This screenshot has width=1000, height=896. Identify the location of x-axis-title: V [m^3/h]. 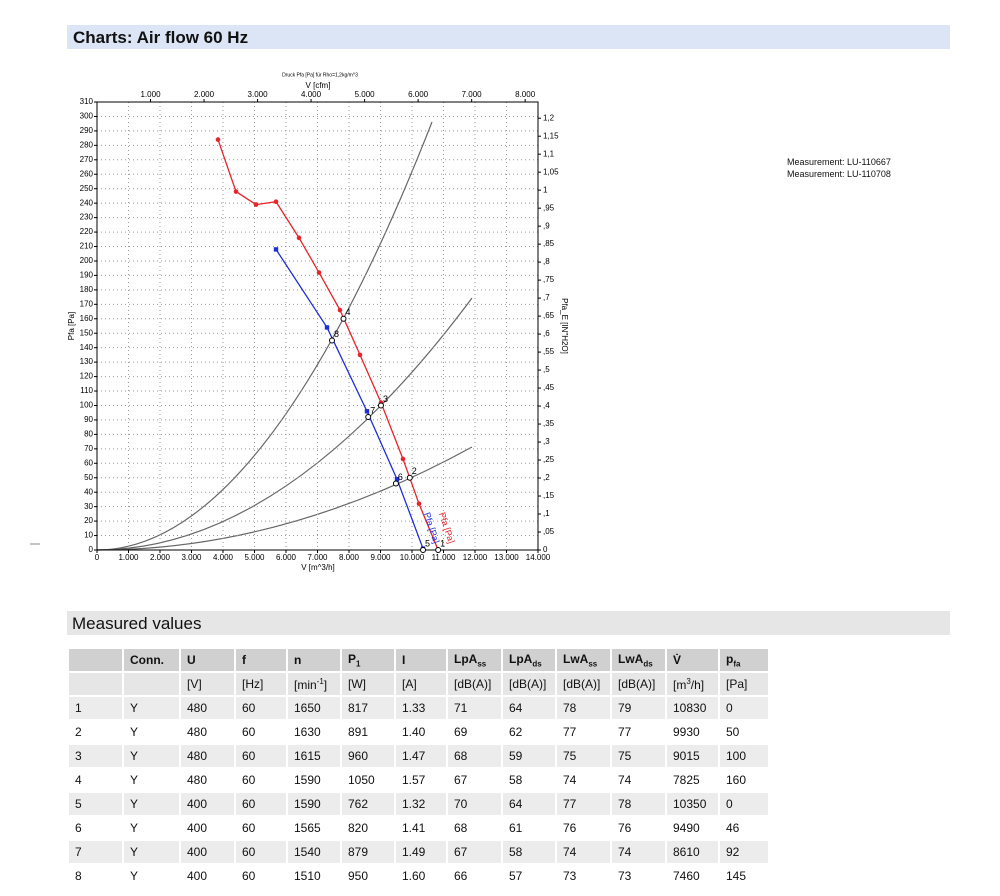
(318, 567).